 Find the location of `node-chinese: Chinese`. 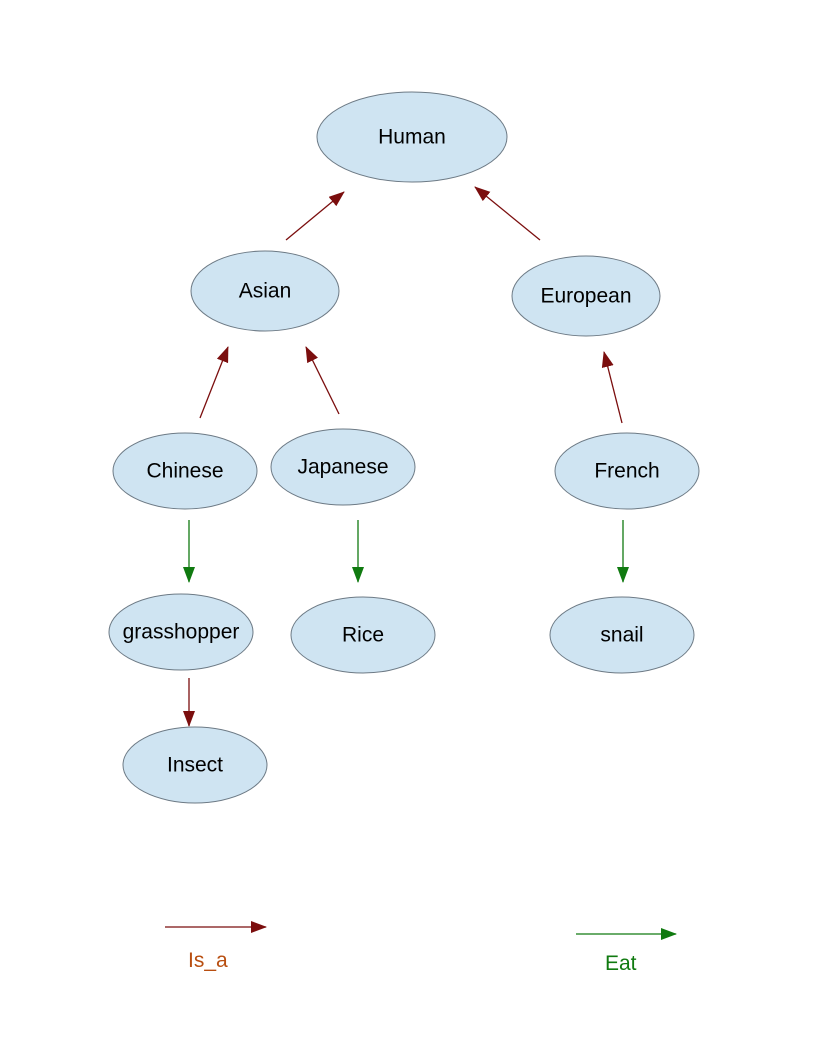

node-chinese: Chinese is located at coordinates (185, 471).